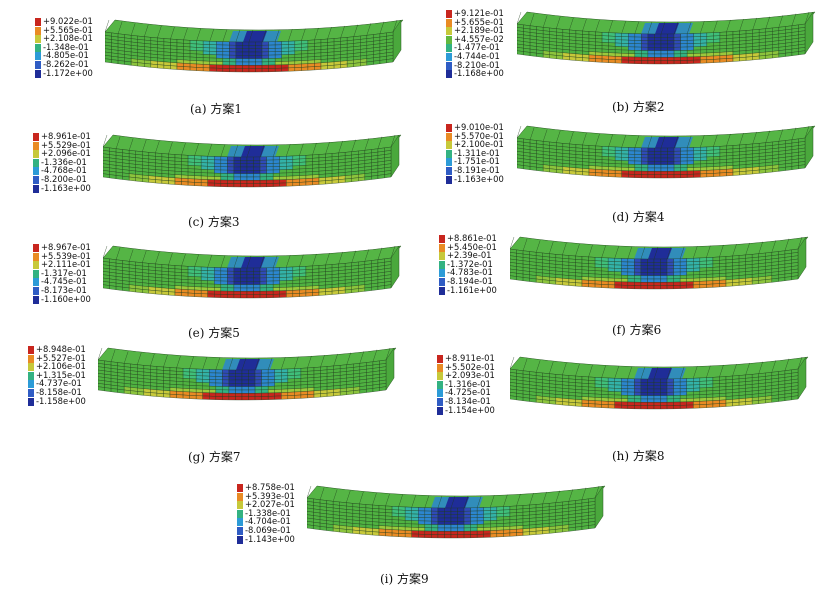  Describe the element at coordinates (470, 409) in the screenshot. I see `legend-value: -1.154e+00` at that location.